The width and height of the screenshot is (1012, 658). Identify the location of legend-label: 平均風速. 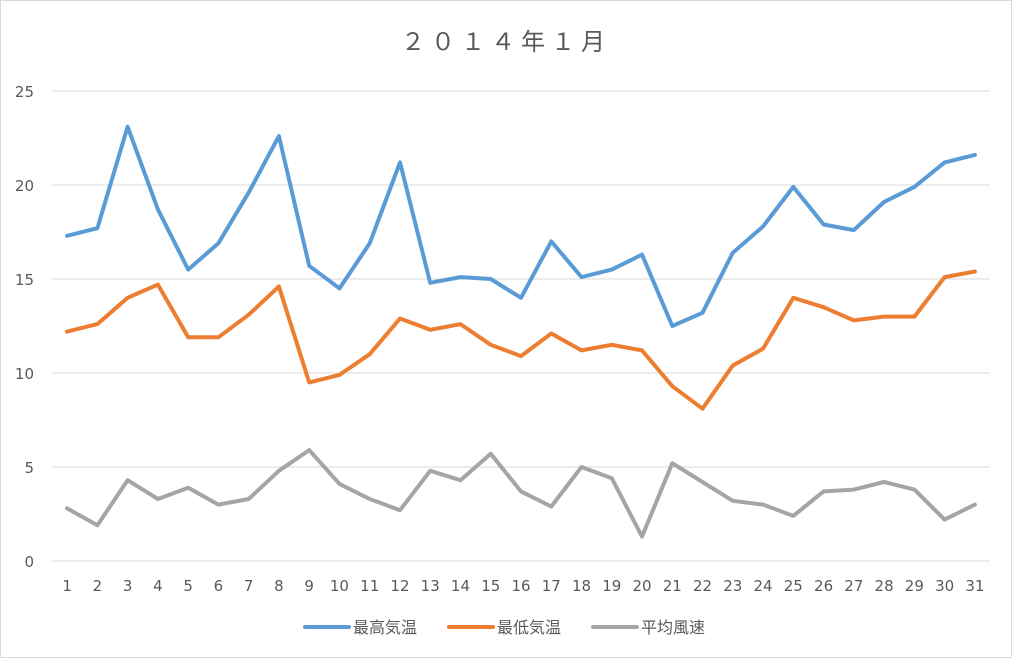
(673, 627).